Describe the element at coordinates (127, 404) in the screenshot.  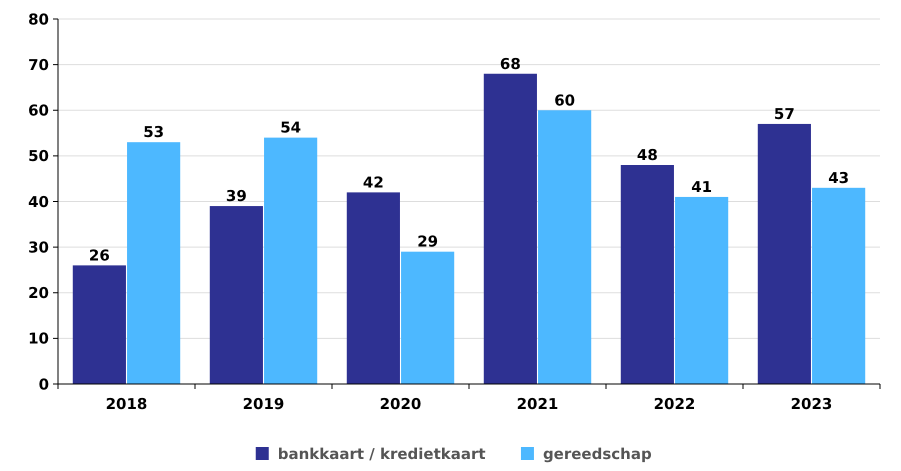
I see `x-tick-label: 2018` at that location.